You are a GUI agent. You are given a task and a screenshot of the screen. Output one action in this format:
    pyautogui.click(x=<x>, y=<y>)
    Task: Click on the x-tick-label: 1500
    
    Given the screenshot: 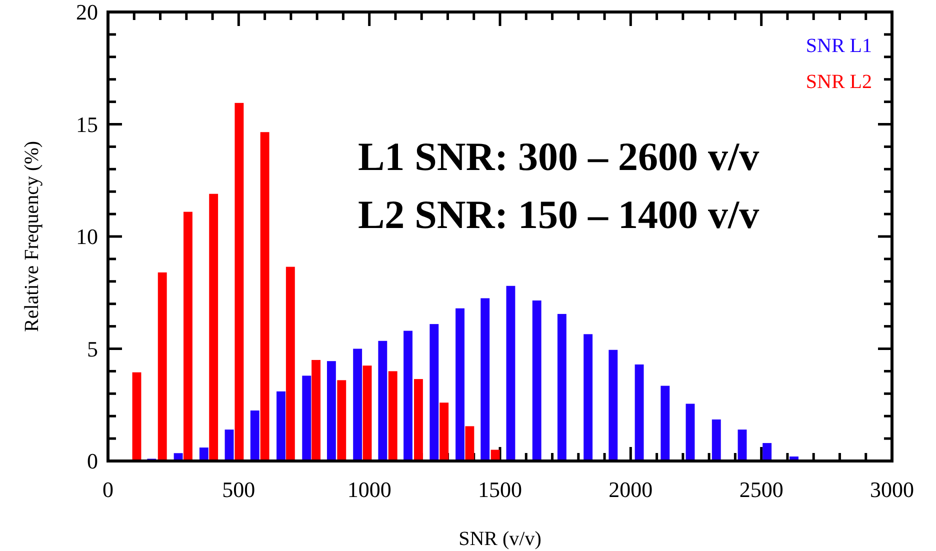 What is the action you would take?
    pyautogui.click(x=500, y=489)
    